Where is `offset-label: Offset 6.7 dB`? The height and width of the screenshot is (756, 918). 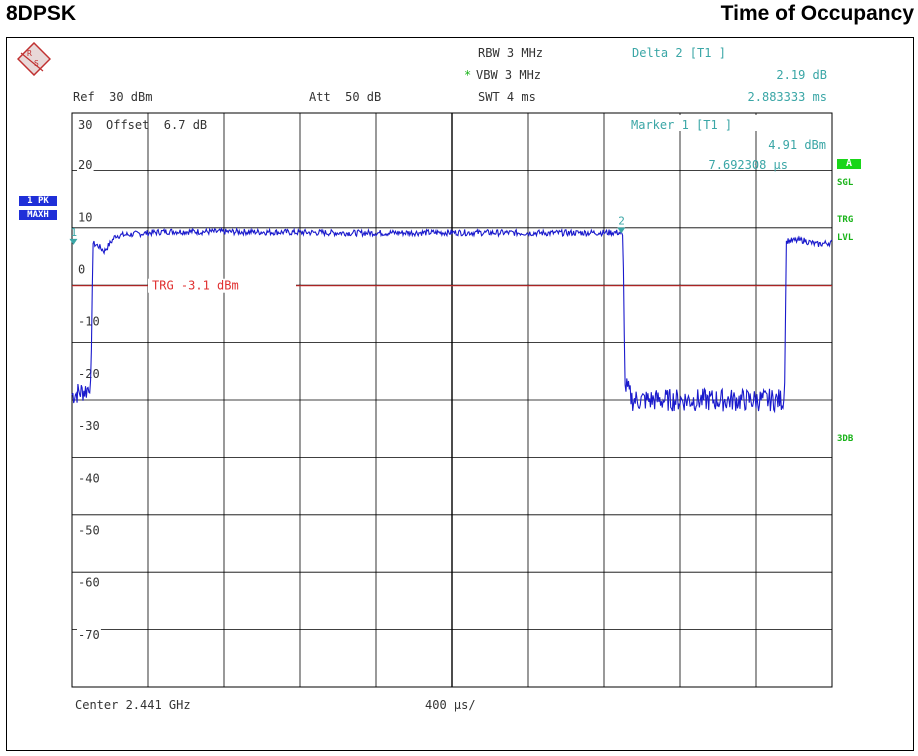
offset-label: Offset 6.7 dB is located at coordinates (156, 125).